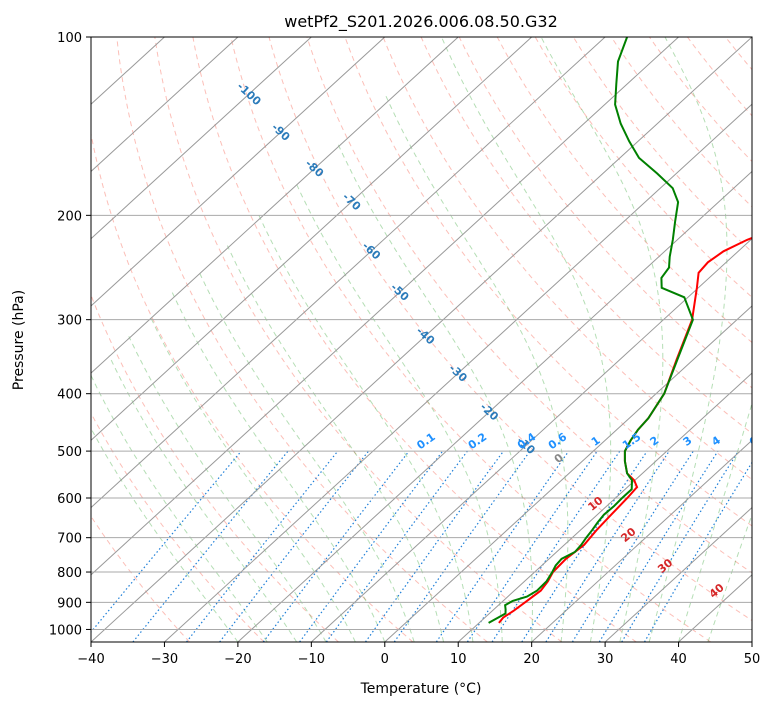 The height and width of the screenshot is (708, 775). What do you see at coordinates (69, 573) in the screenshot?
I see `y-tick-label: 800` at bounding box center [69, 573].